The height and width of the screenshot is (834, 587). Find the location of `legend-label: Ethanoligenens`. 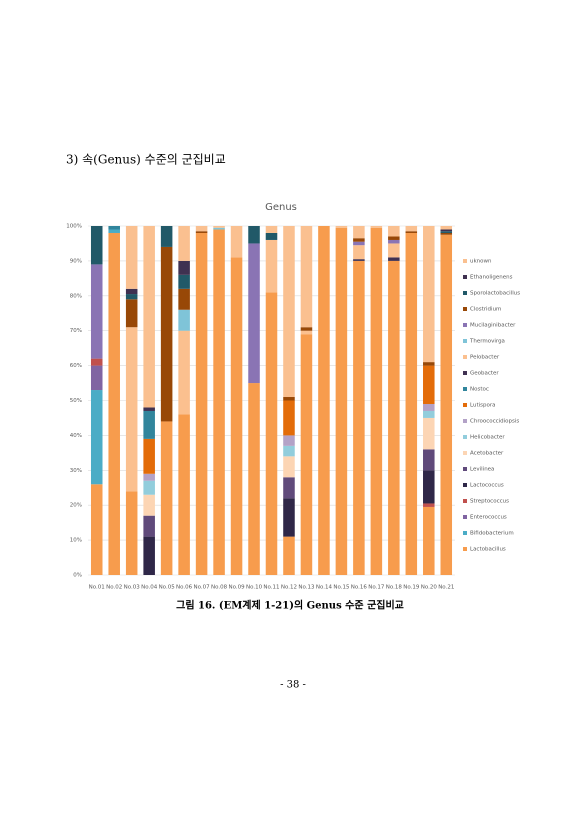

legend-label: Ethanoligenens is located at coordinates (491, 278).